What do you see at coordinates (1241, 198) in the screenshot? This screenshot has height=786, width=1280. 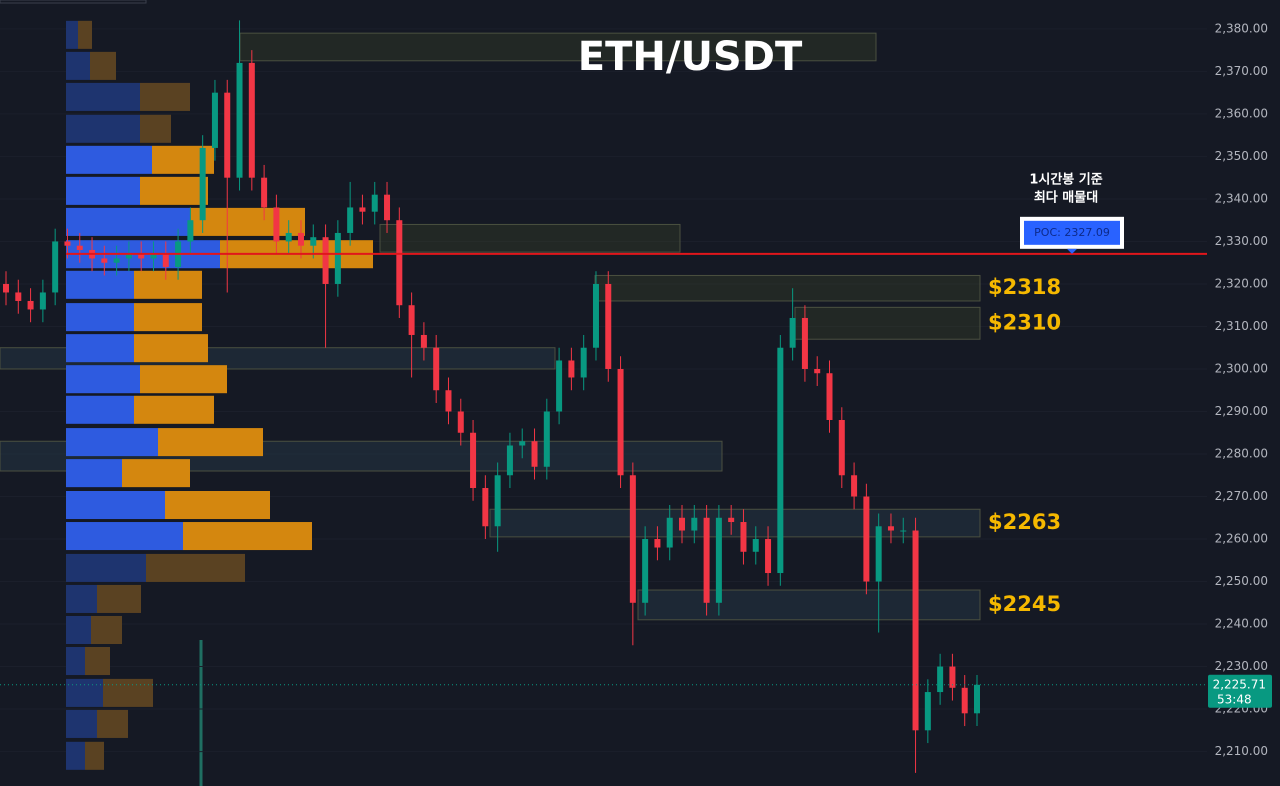 I see `y-tick-label: 2,340.00` at bounding box center [1241, 198].